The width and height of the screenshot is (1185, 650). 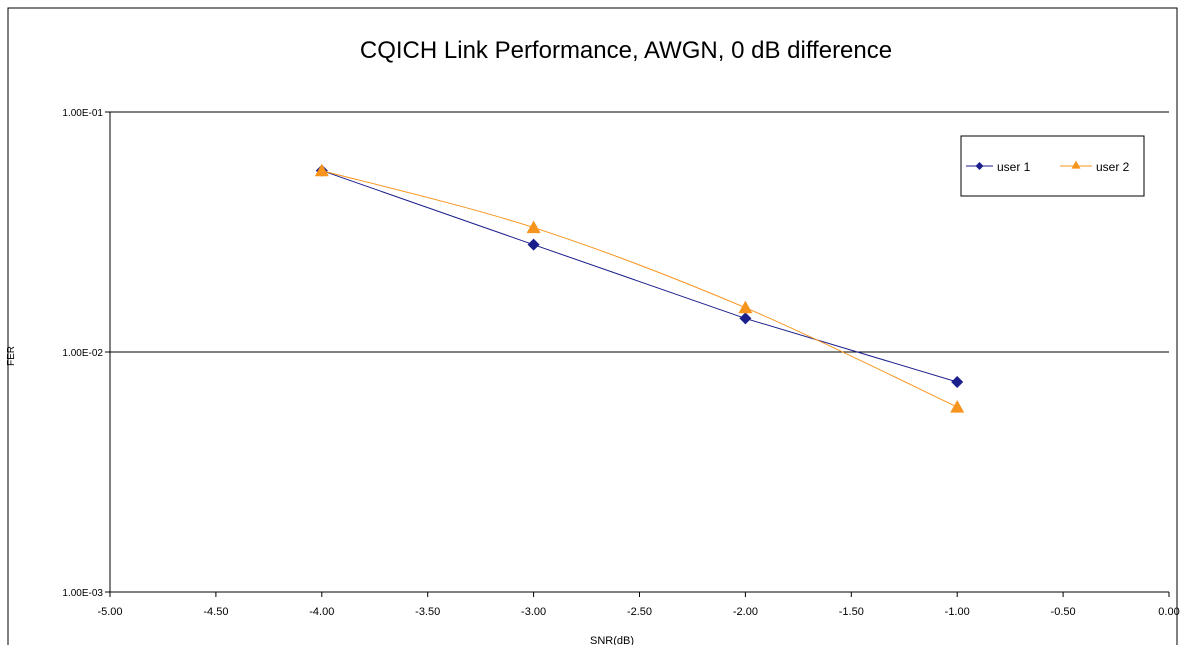 What do you see at coordinates (639, 612) in the screenshot?
I see `x-tick-label: -2.50` at bounding box center [639, 612].